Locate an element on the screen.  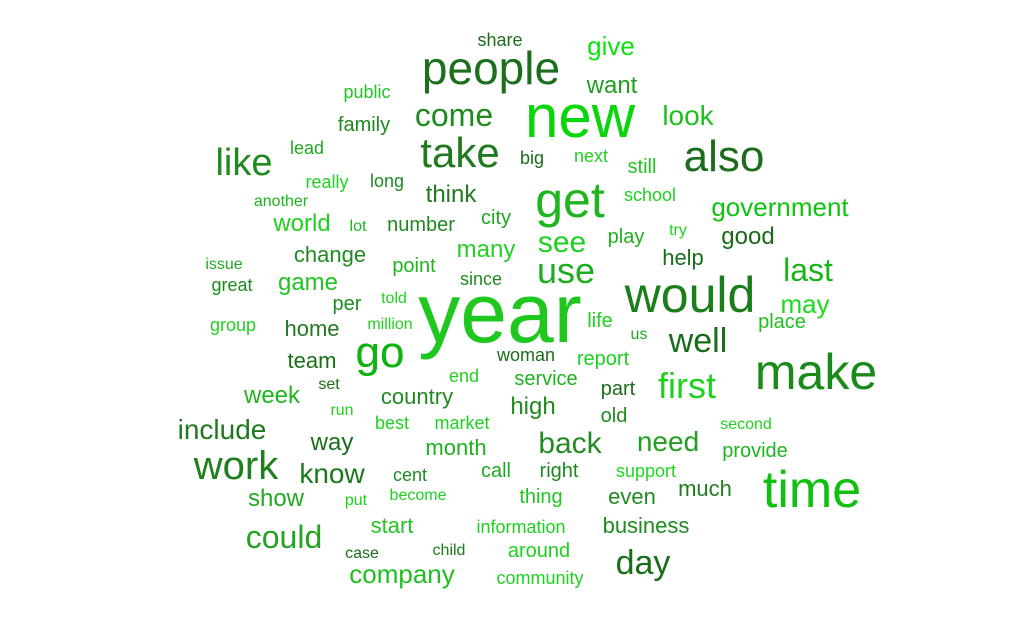
word-woman: woman is located at coordinates (526, 355).